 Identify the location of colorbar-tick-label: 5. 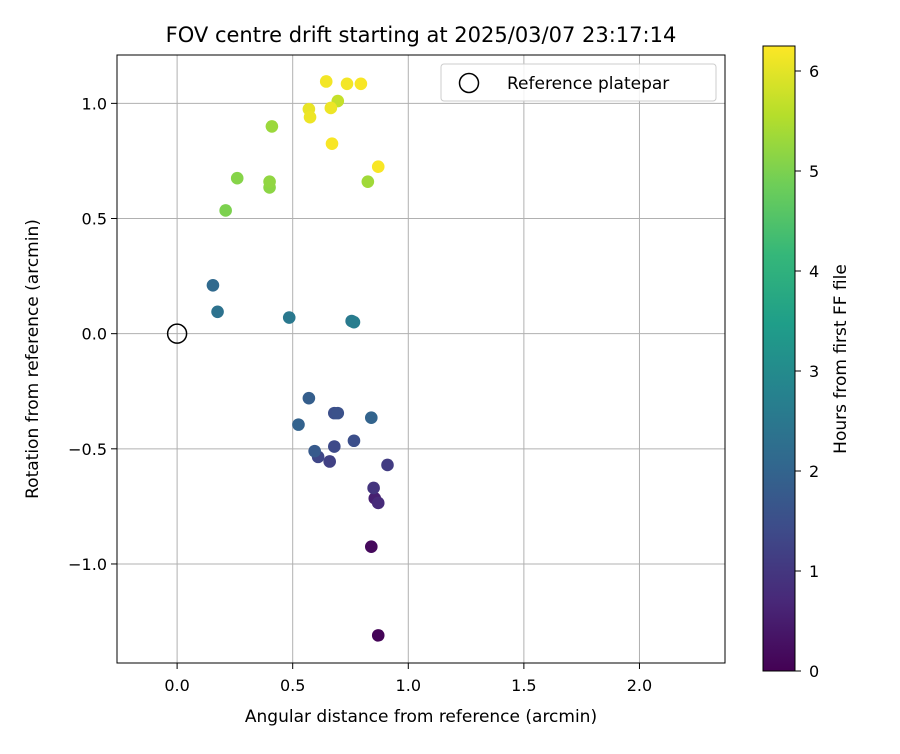
(814, 171).